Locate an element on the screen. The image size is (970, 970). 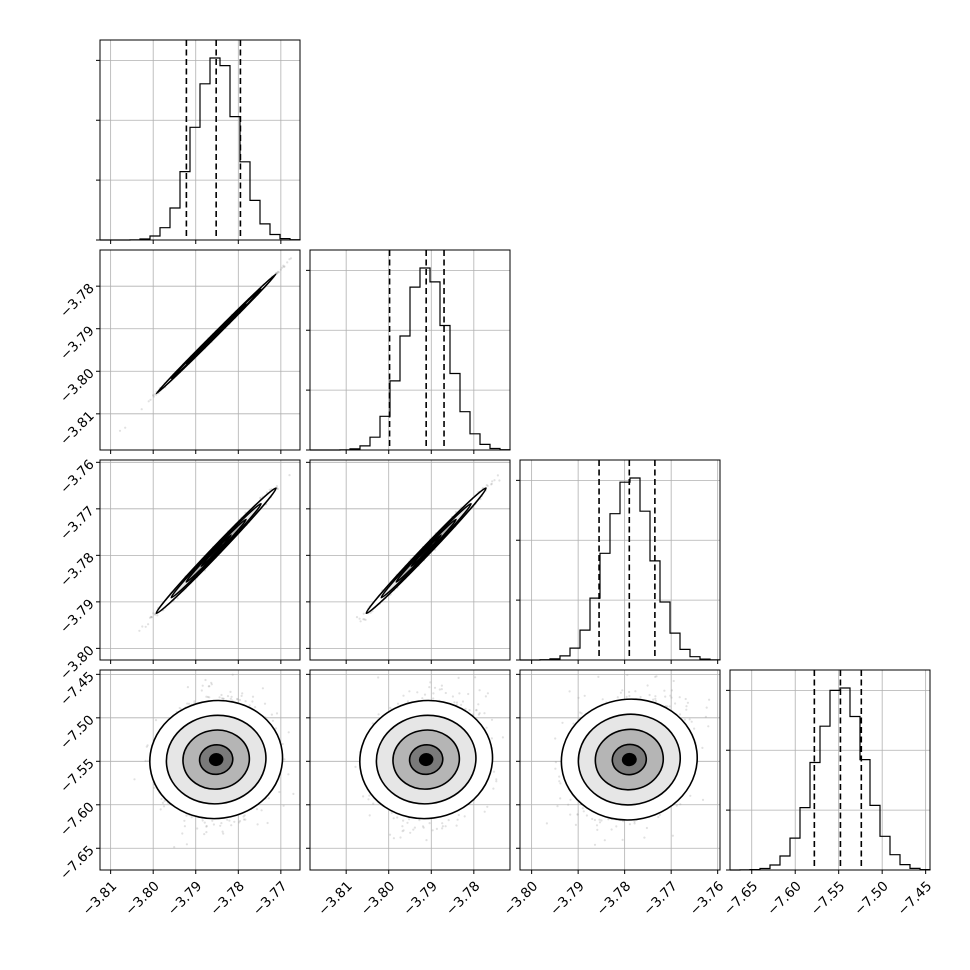
y-tick-label: −3.80 is located at coordinates (77, 386).